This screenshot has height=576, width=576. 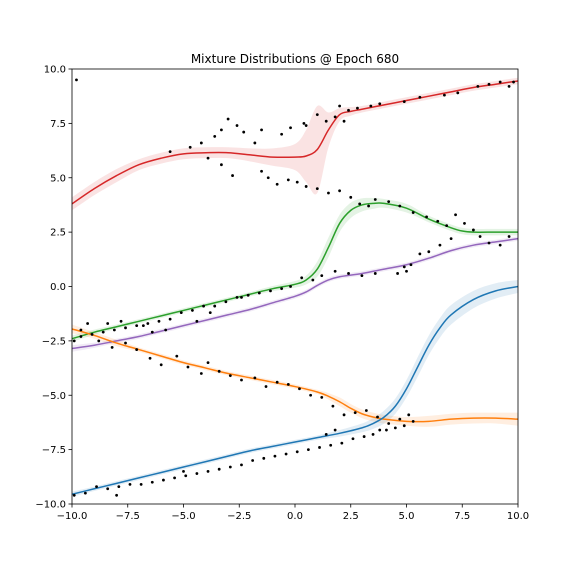 What do you see at coordinates (295, 375) in the screenshot?
I see `series-3-line` at bounding box center [295, 375].